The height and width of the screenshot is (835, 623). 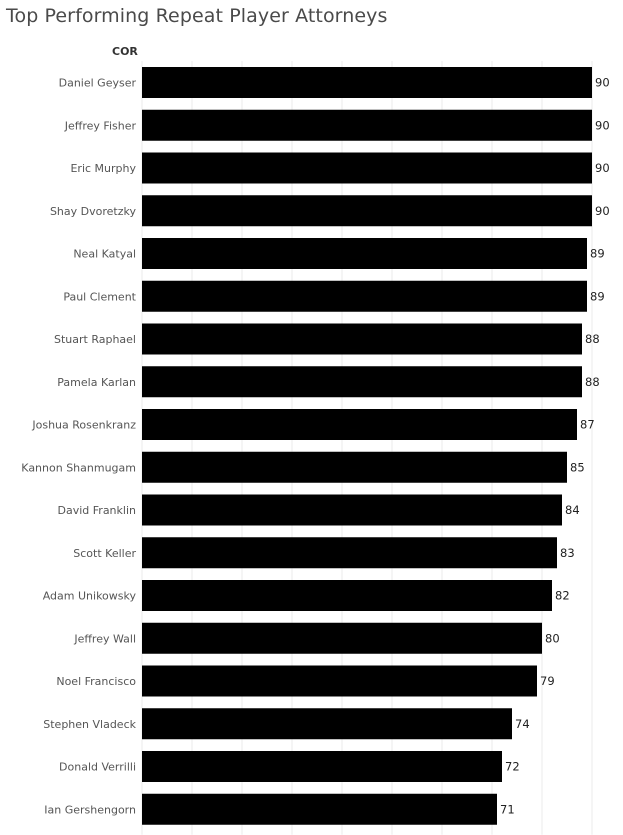 What do you see at coordinates (90, 809) in the screenshot?
I see `category-label: Ian Gershengorn` at bounding box center [90, 809].